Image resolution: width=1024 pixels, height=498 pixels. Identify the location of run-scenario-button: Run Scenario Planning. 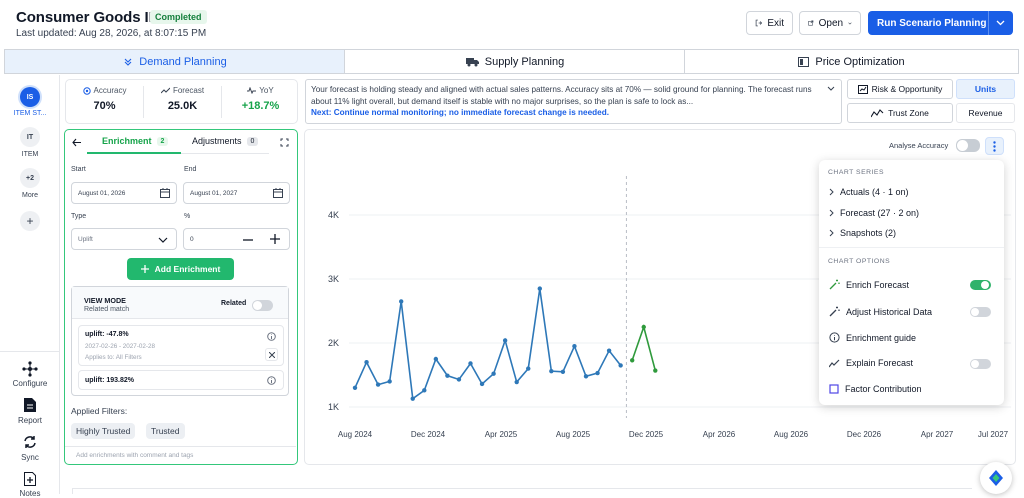
(940, 23).